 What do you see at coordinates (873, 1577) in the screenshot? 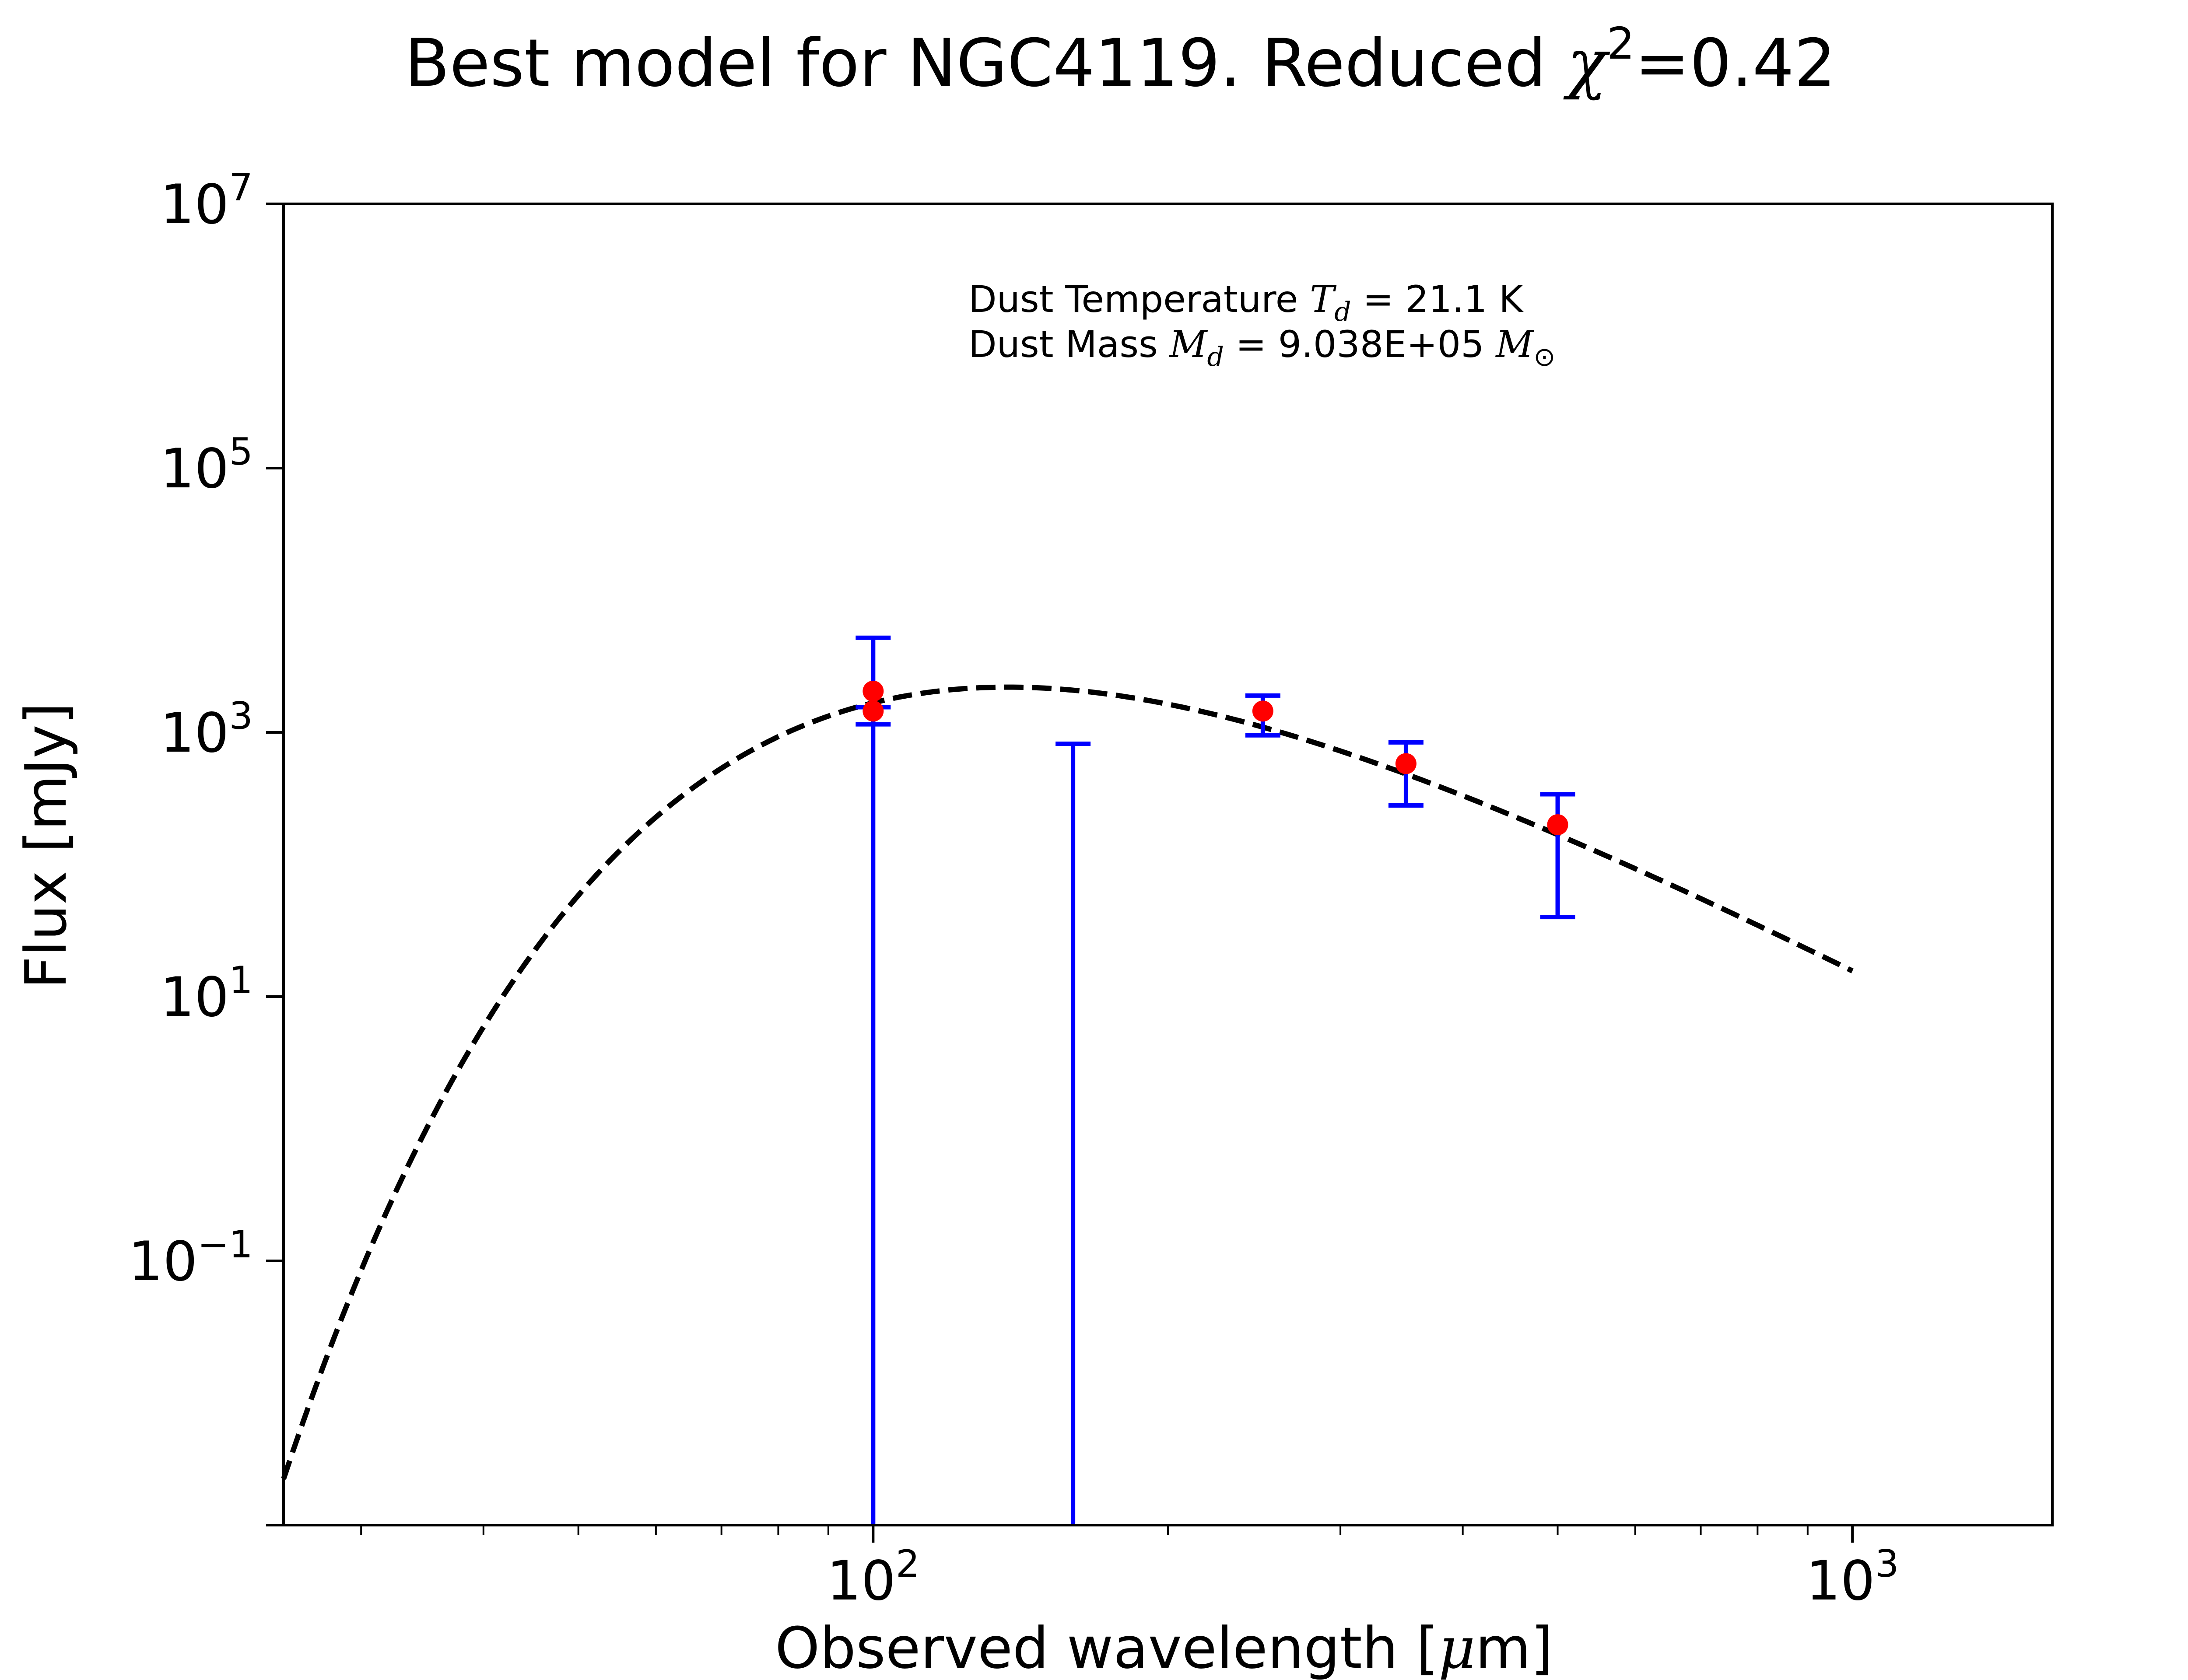
I see `x-tick-label-0: 10²` at bounding box center [873, 1577].